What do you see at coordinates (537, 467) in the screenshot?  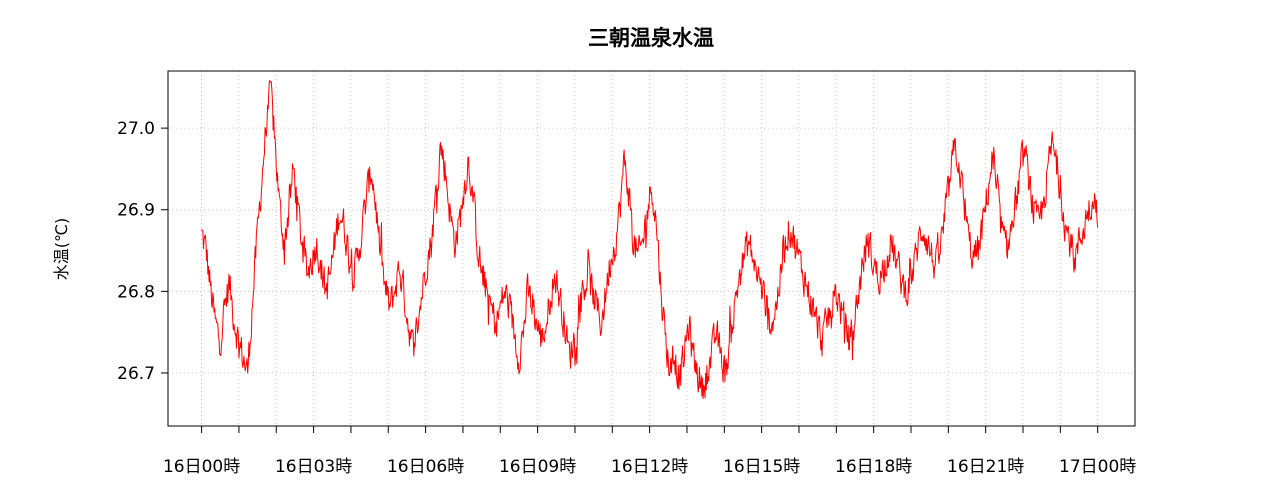 I see `x-tick-label: 16日09時` at bounding box center [537, 467].